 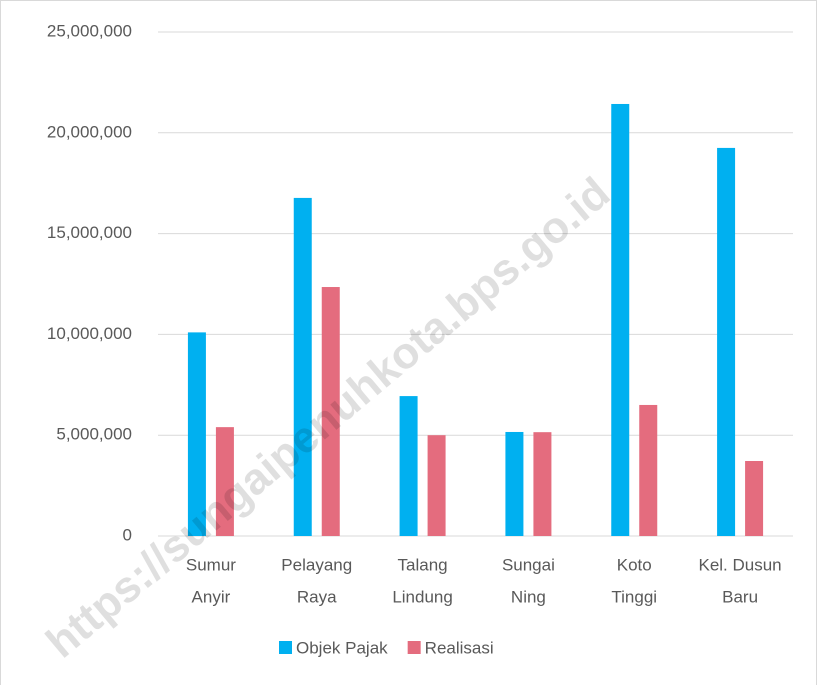 I want to click on y-tick-label: 0, so click(x=127, y=534).